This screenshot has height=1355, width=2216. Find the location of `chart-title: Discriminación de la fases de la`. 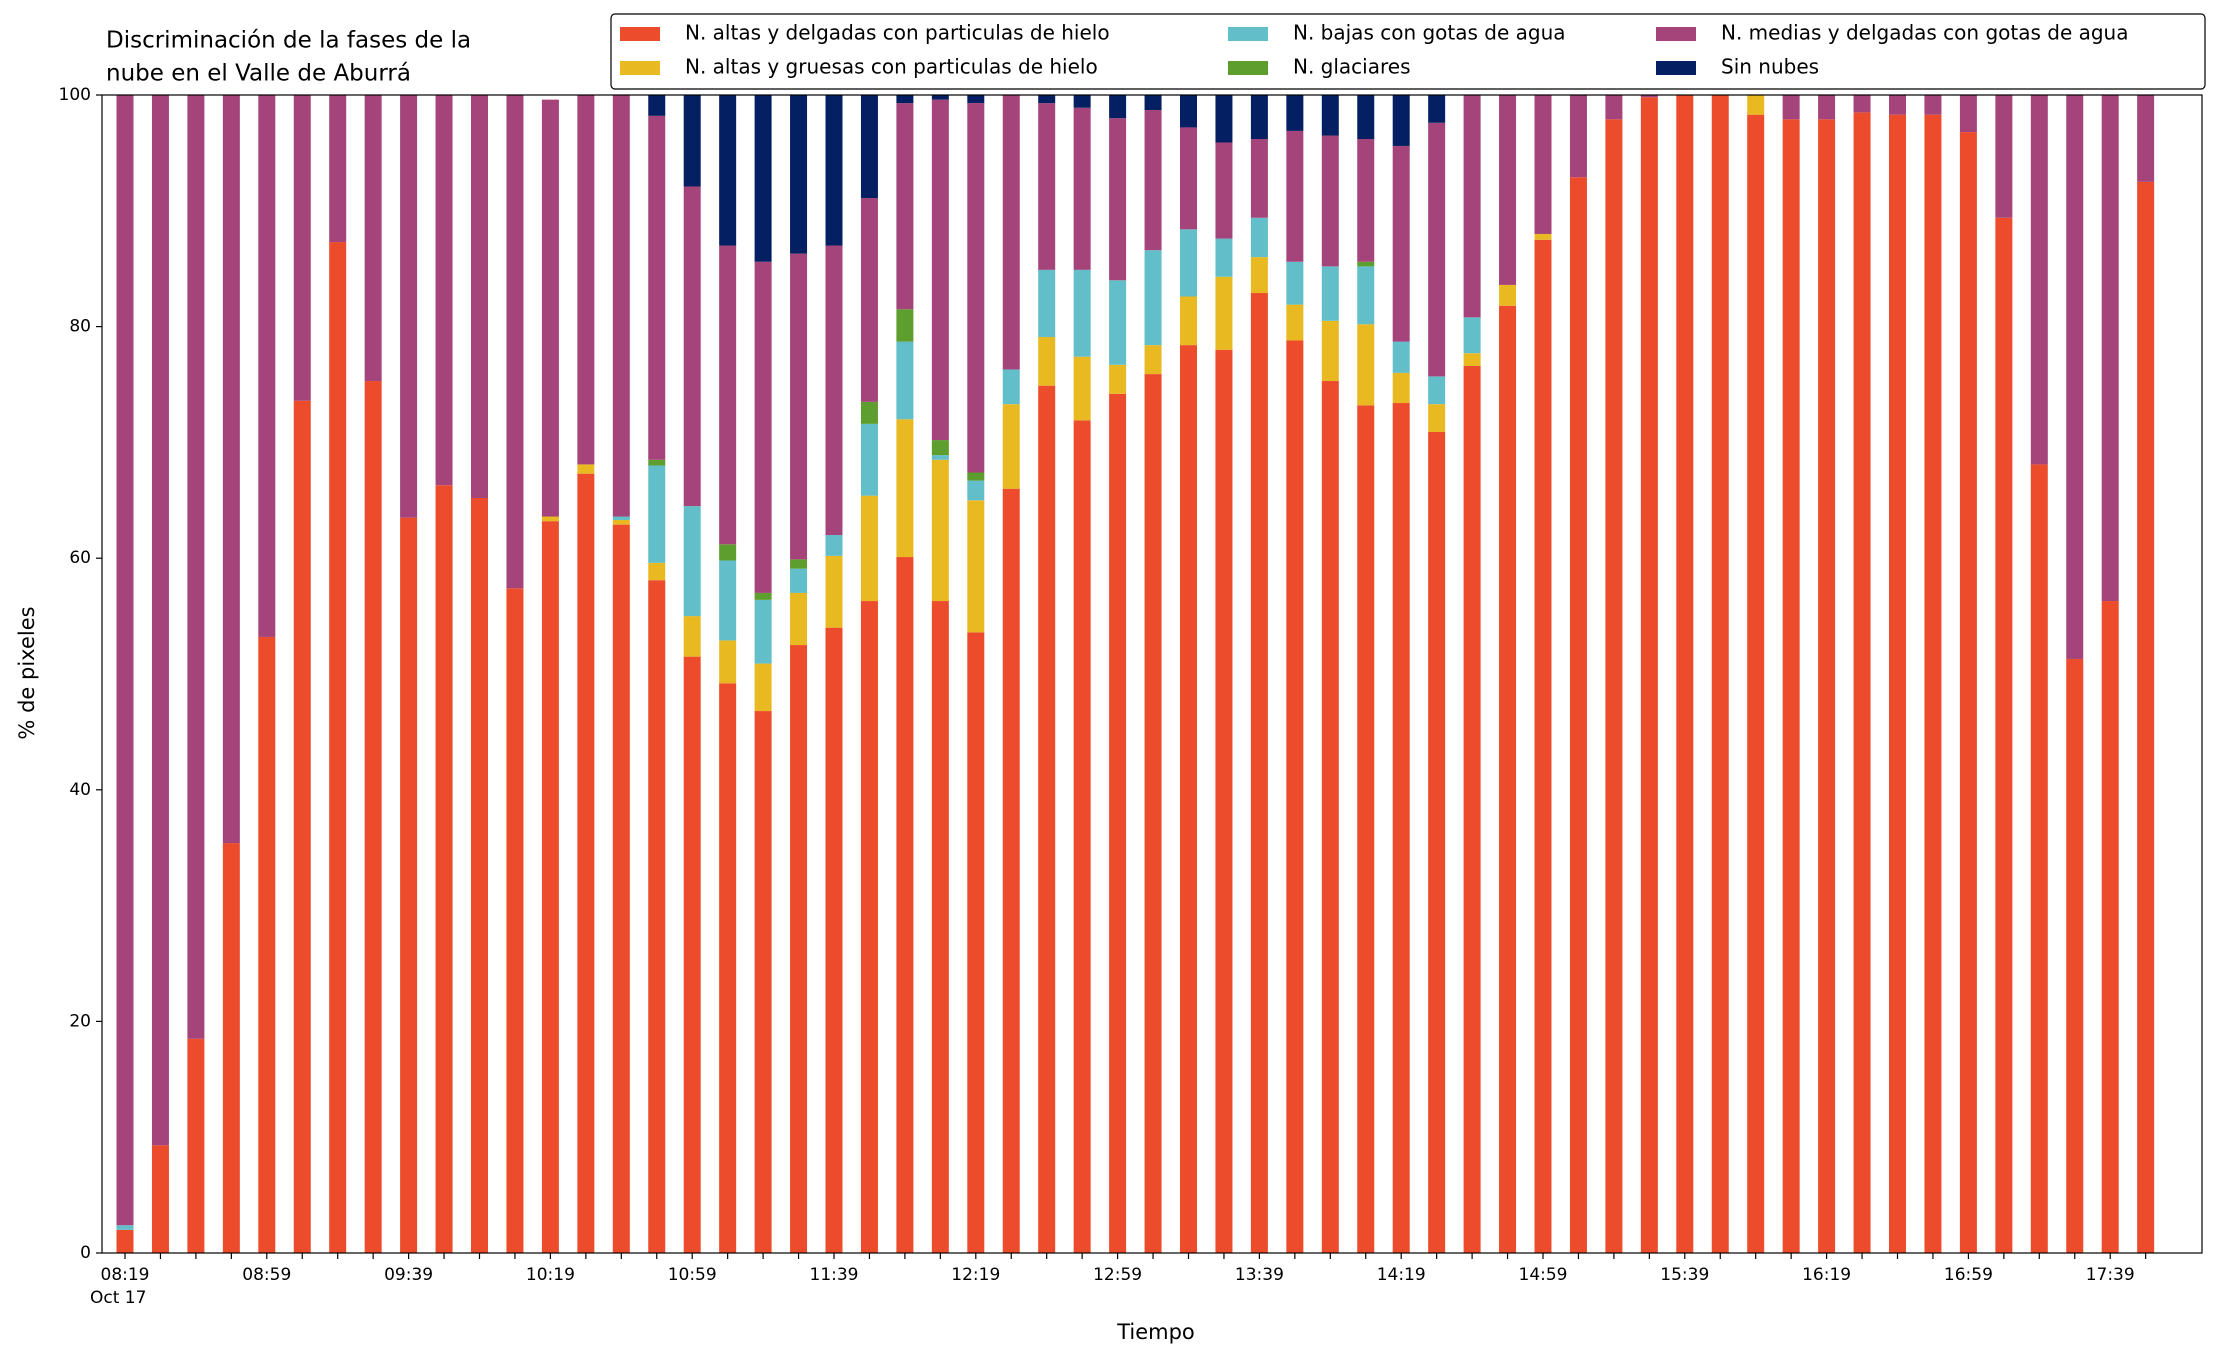

chart-title: Discriminación de la fases de la is located at coordinates (288, 41).